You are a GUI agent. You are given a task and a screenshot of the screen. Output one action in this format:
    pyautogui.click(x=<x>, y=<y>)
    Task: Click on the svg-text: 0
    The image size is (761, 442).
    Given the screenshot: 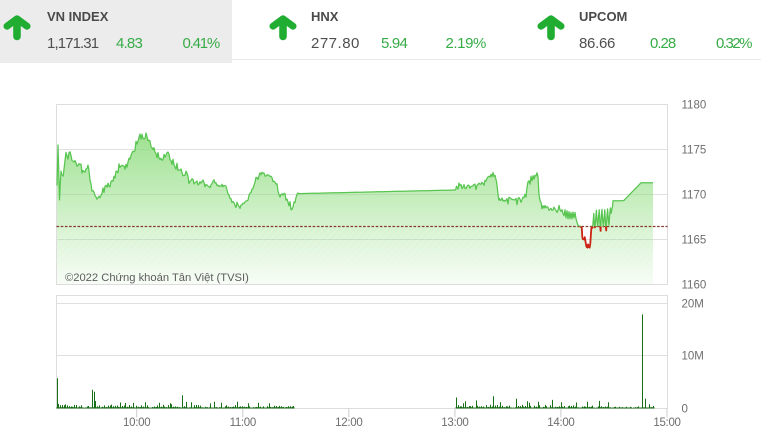 What is the action you would take?
    pyautogui.click(x=685, y=410)
    